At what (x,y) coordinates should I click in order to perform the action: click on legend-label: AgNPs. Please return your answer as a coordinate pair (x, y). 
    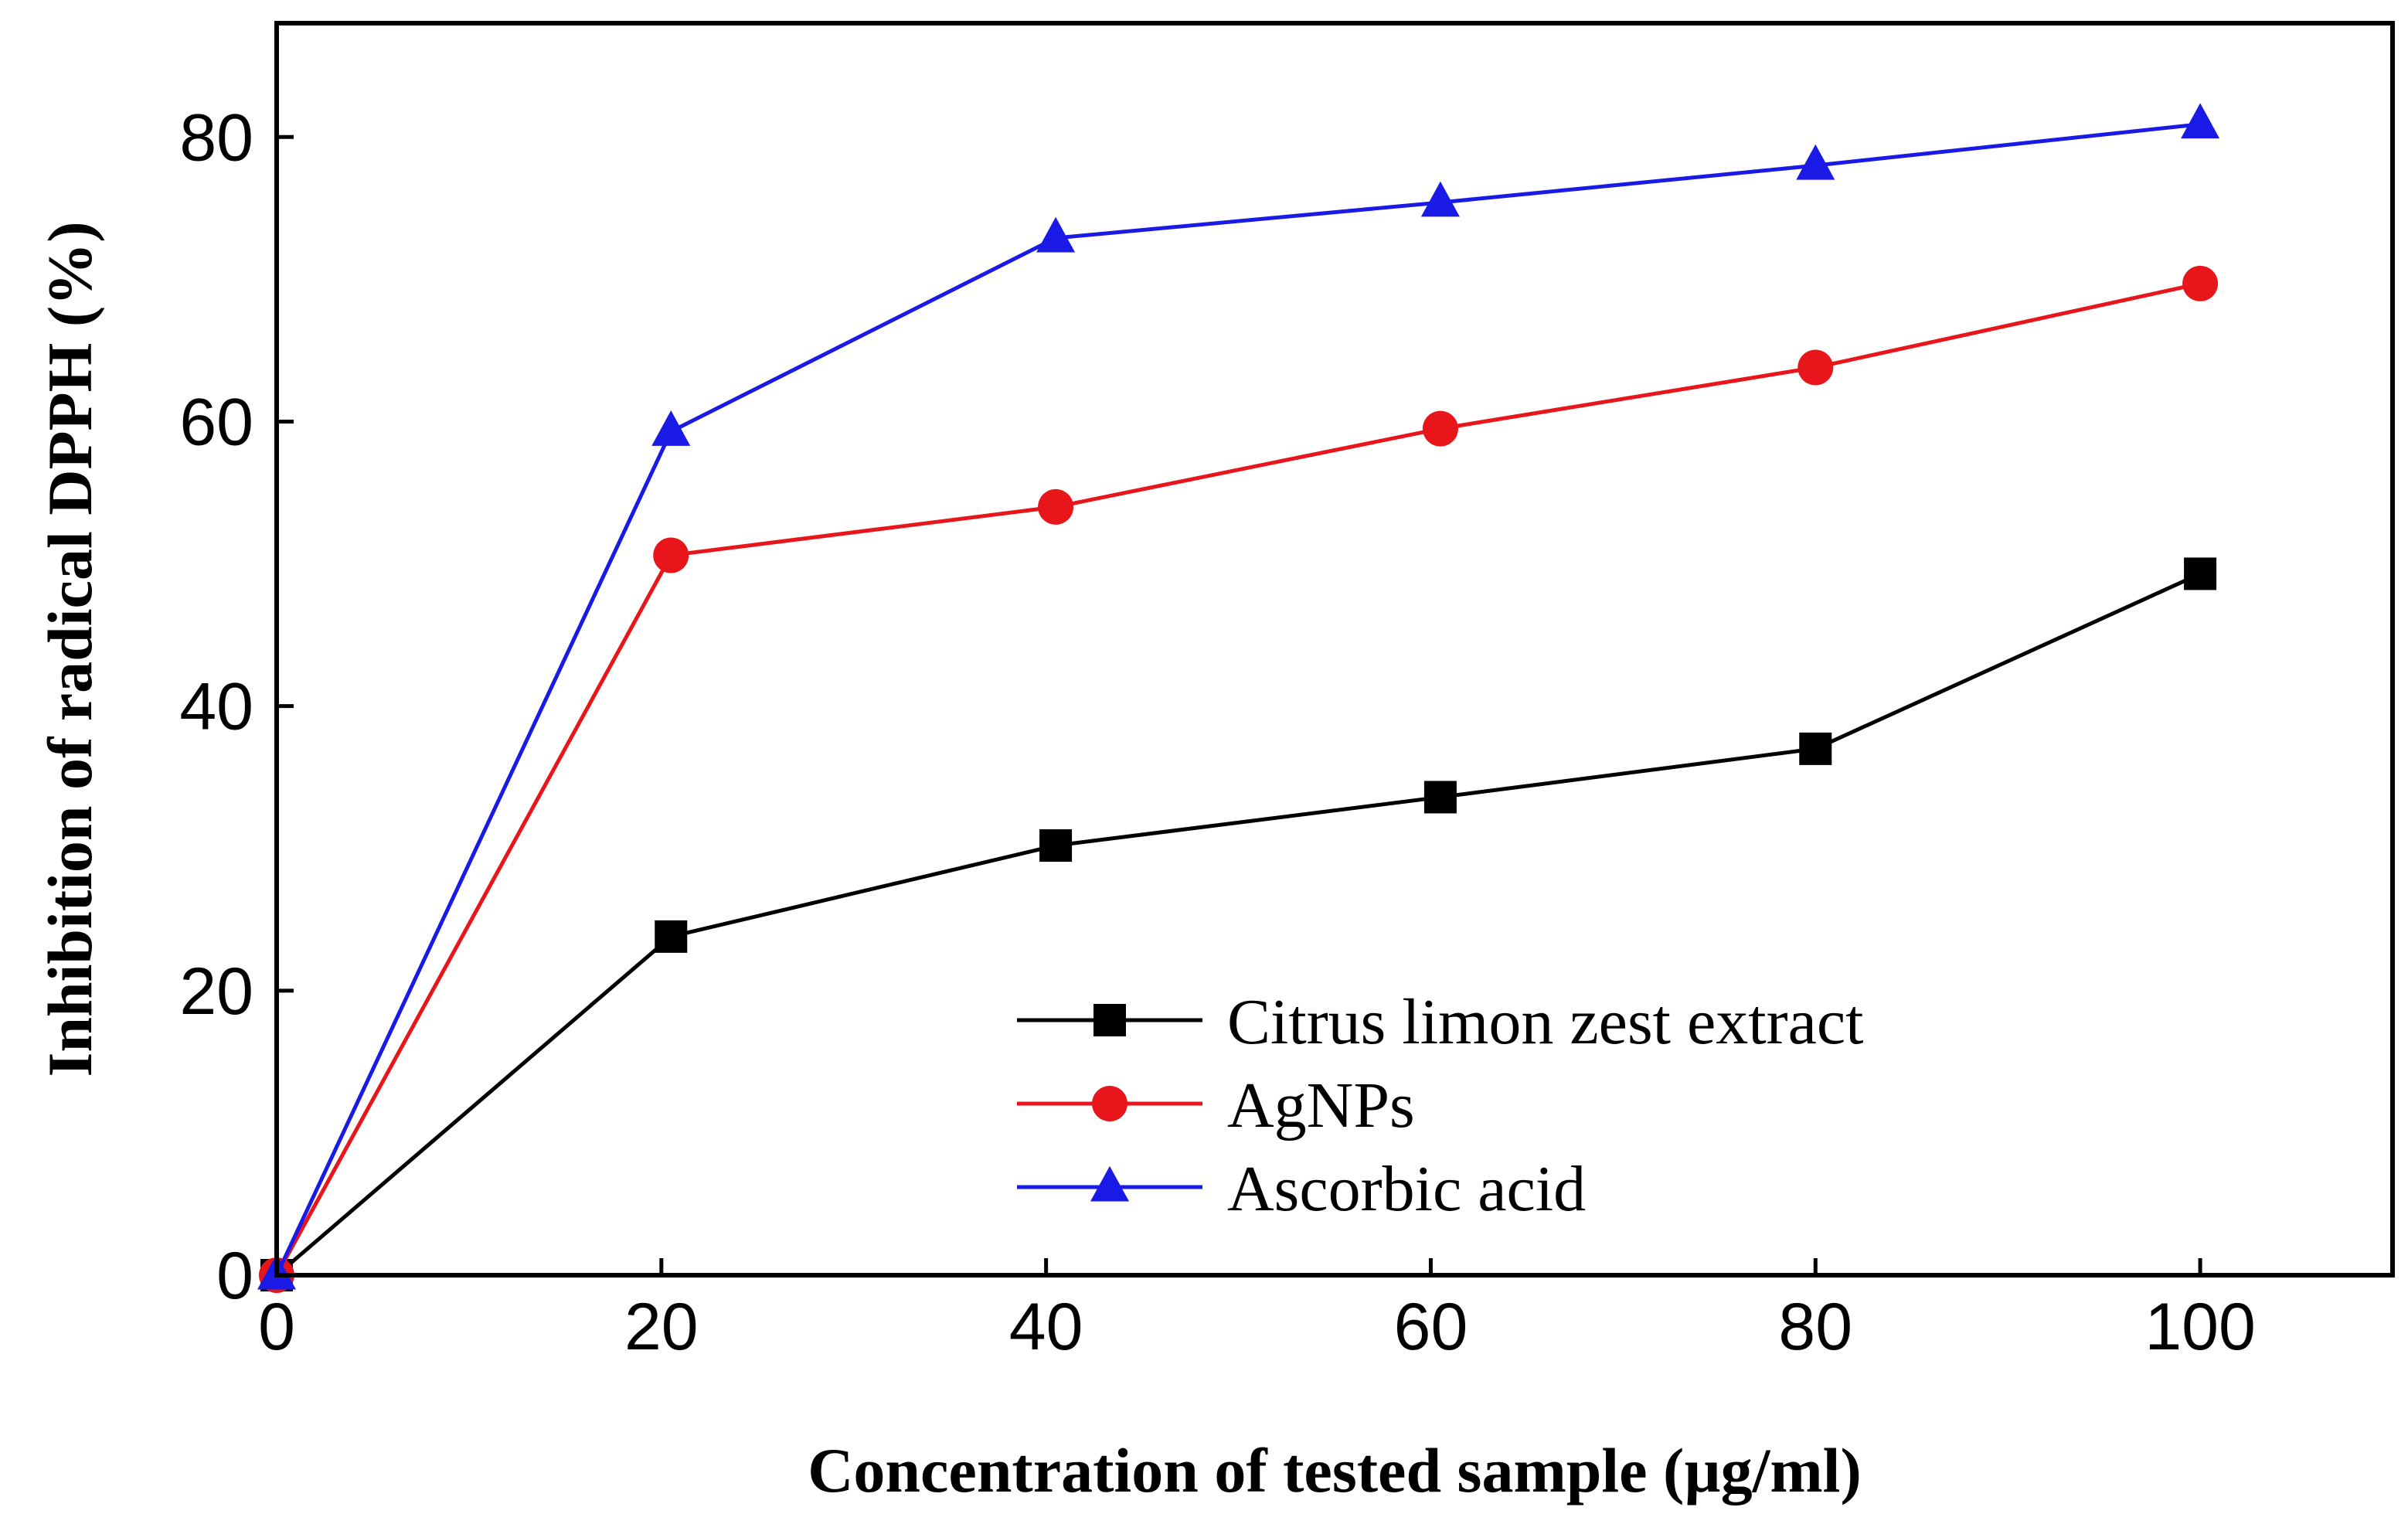
    Looking at the image, I should click on (1321, 1105).